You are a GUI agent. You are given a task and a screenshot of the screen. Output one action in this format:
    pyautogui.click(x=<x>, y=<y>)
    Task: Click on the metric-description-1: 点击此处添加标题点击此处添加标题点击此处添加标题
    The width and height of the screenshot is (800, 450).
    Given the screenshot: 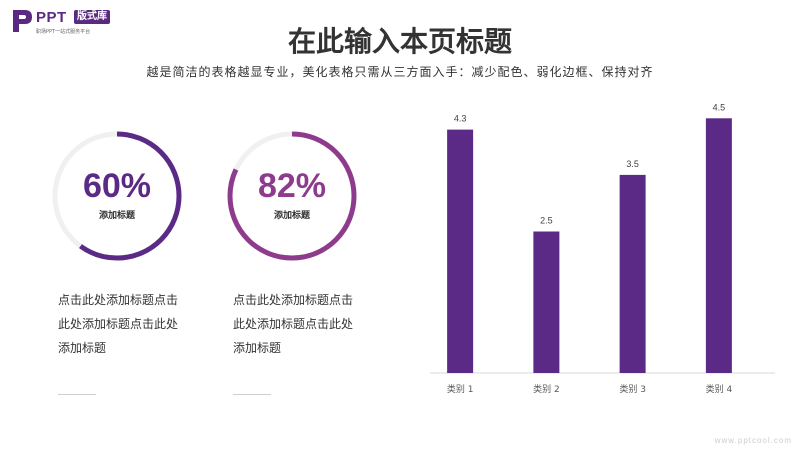 What is the action you would take?
    pyautogui.click(x=118, y=324)
    